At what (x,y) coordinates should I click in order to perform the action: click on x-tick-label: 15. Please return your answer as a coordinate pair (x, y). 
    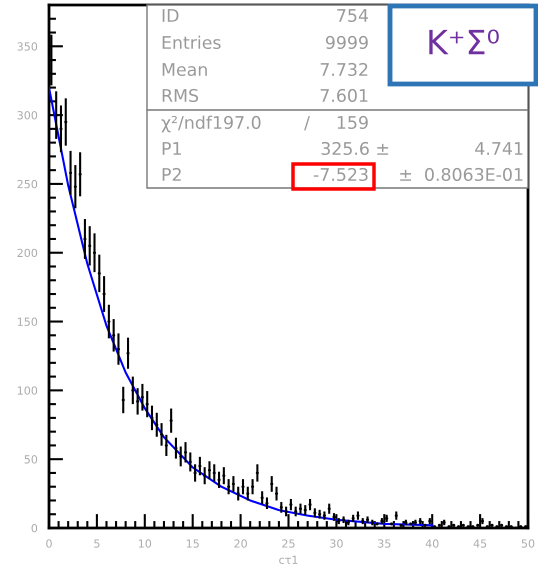
    Looking at the image, I should click on (192, 543).